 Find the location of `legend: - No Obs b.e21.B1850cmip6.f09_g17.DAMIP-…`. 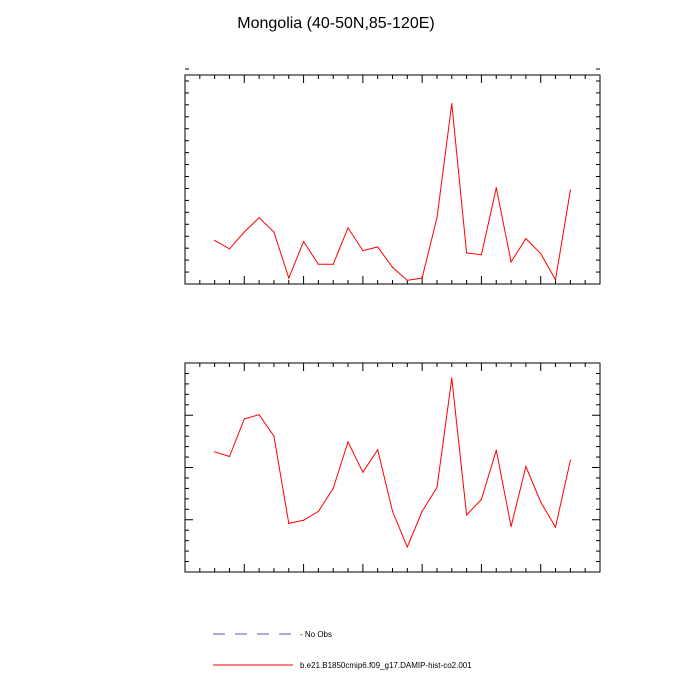

legend: - No Obs b.e21.B1850cmip6.f09_g17.DAMIP-… is located at coordinates (342, 650).